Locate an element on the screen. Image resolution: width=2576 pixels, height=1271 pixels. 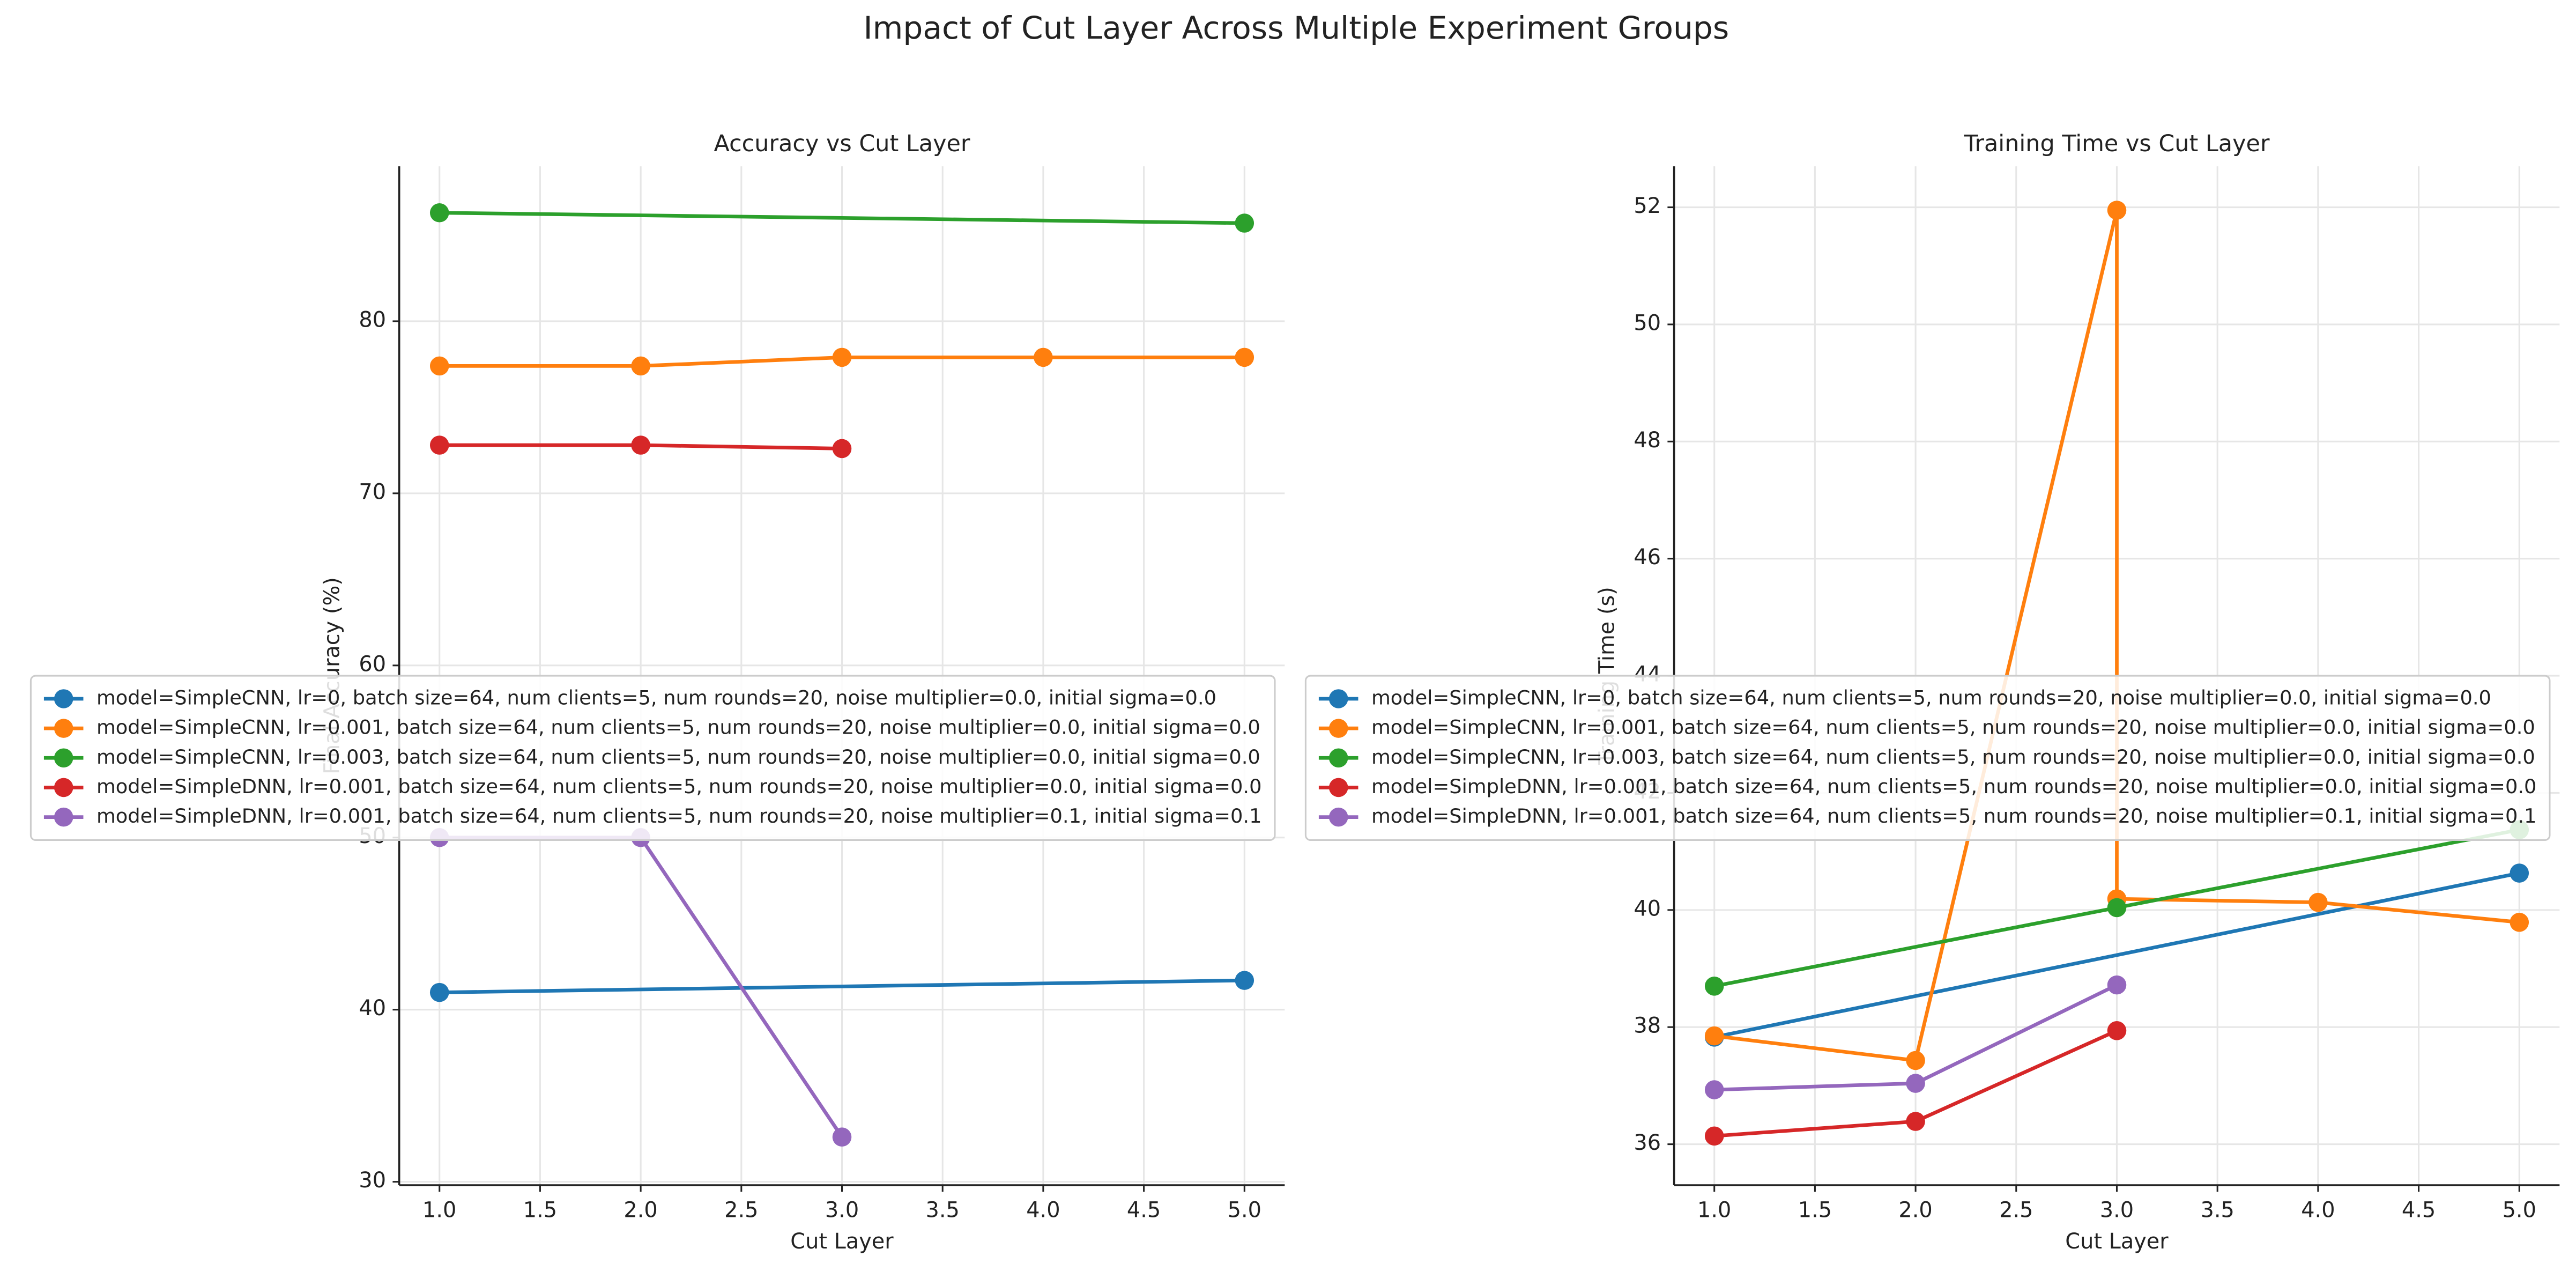
subplot-title: Training Time vs Cut Layer is located at coordinates (2116, 143).